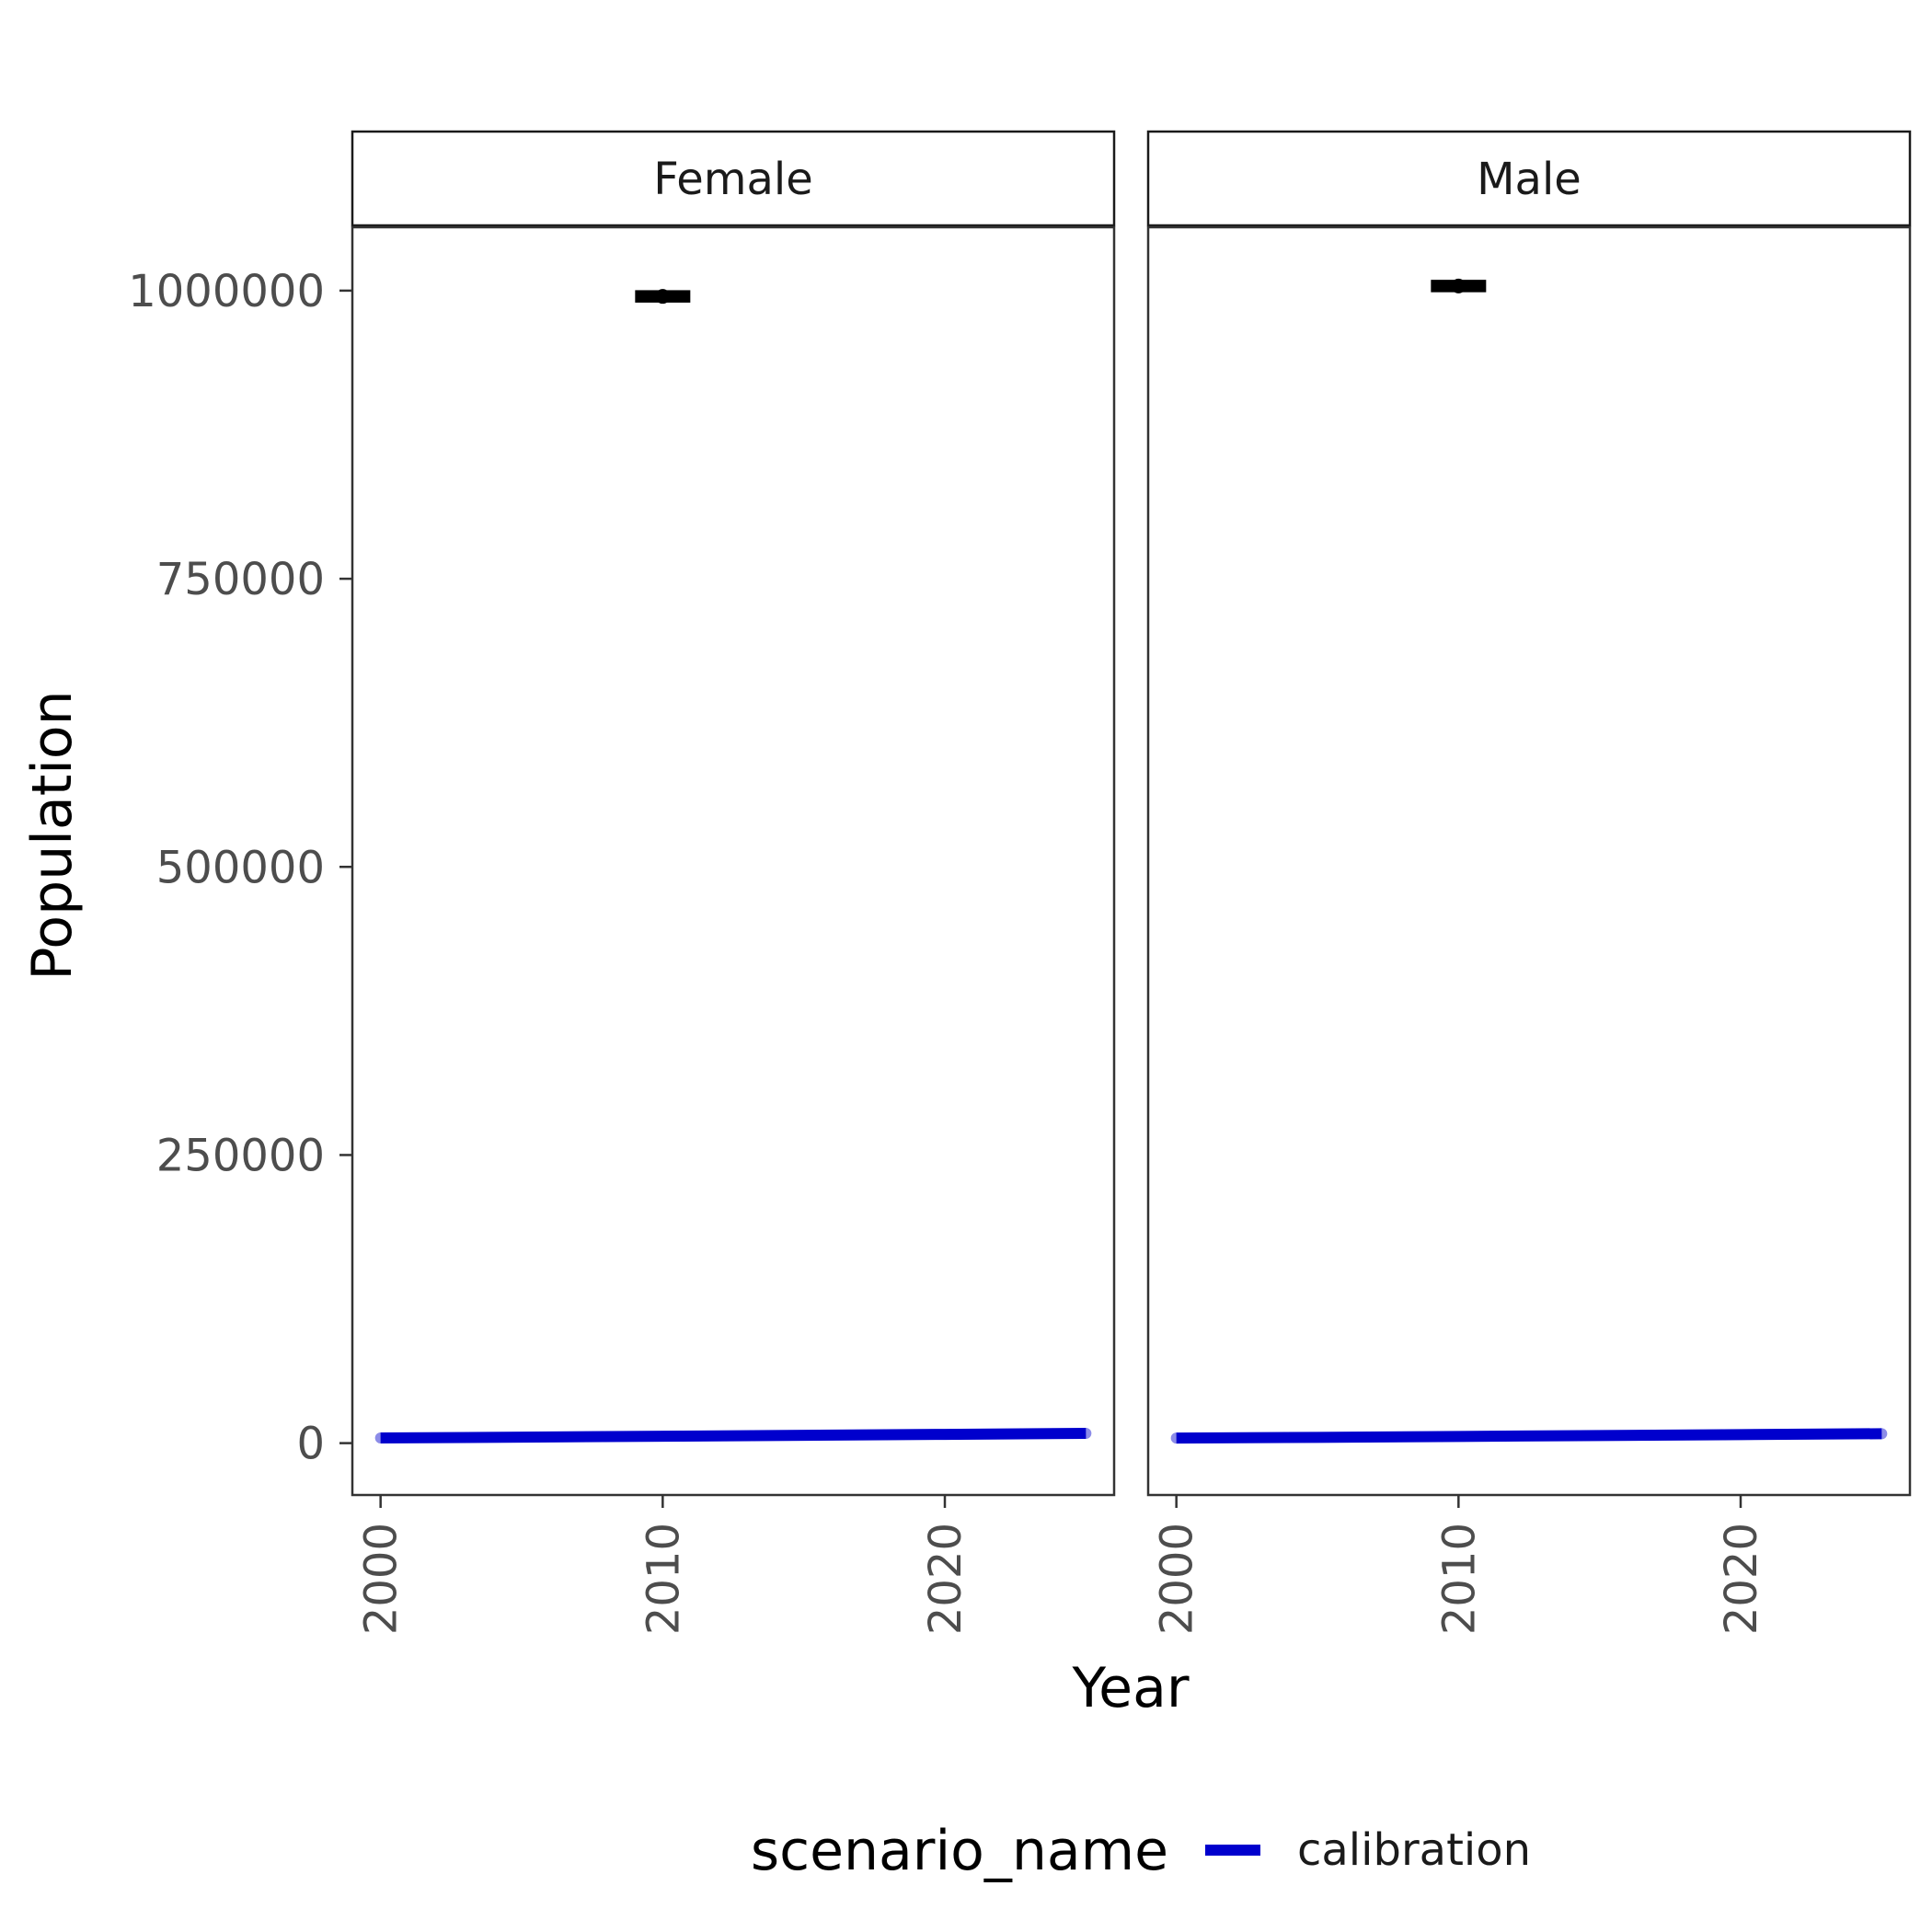 This screenshot has height=1932, width=1932. What do you see at coordinates (241, 579) in the screenshot?
I see `y-tick-label: 750000` at bounding box center [241, 579].